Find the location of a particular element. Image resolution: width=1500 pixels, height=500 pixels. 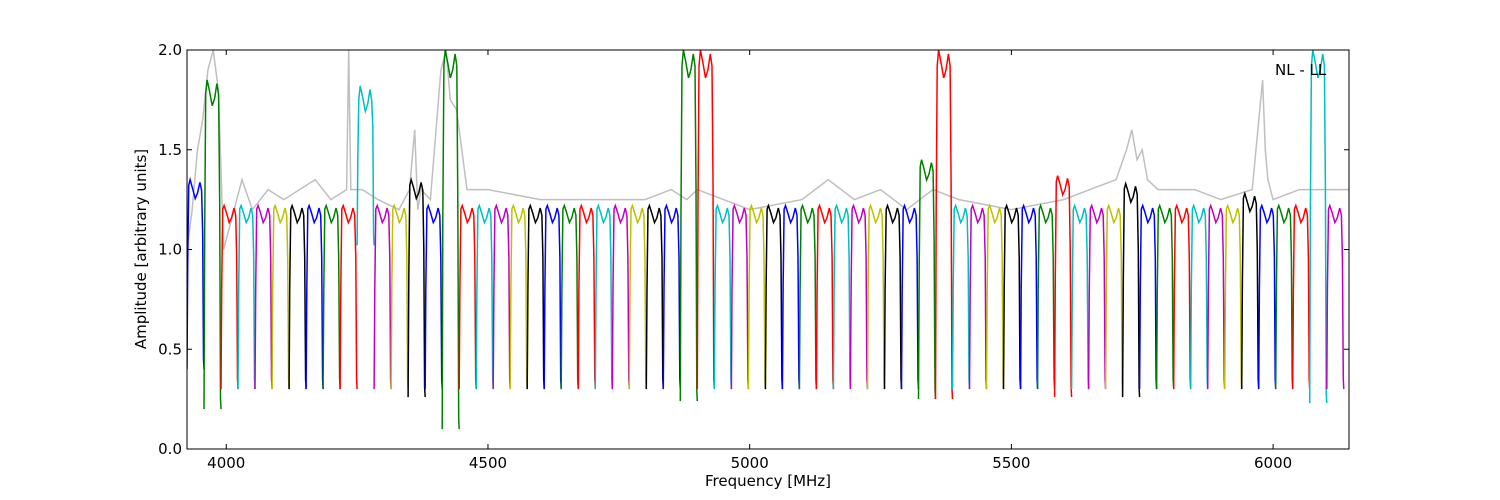

x-tick-label: 4000 is located at coordinates (226, 463).